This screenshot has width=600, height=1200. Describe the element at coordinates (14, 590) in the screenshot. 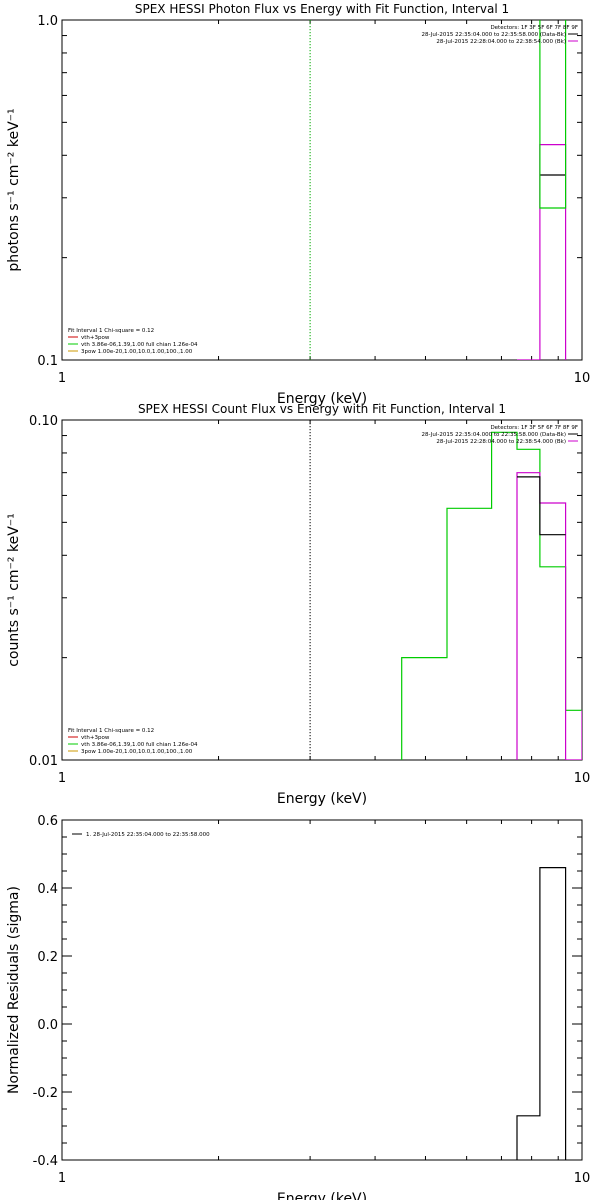

I see `y-axis-label: counts s⁻¹ cm⁻² keV⁻¹` at that location.